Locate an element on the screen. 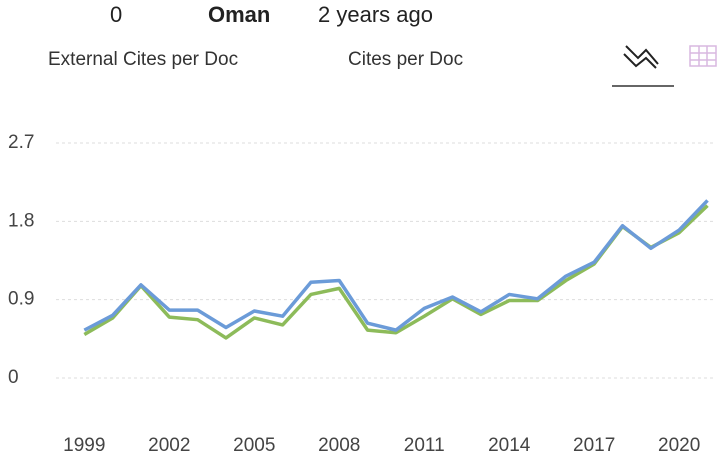 The height and width of the screenshot is (462, 722). x-tick-label: 2014 is located at coordinates (509, 445).